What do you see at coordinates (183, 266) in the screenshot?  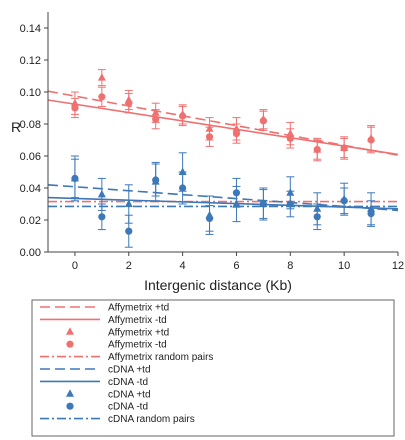 I see `x-tick-label: 4` at bounding box center [183, 266].